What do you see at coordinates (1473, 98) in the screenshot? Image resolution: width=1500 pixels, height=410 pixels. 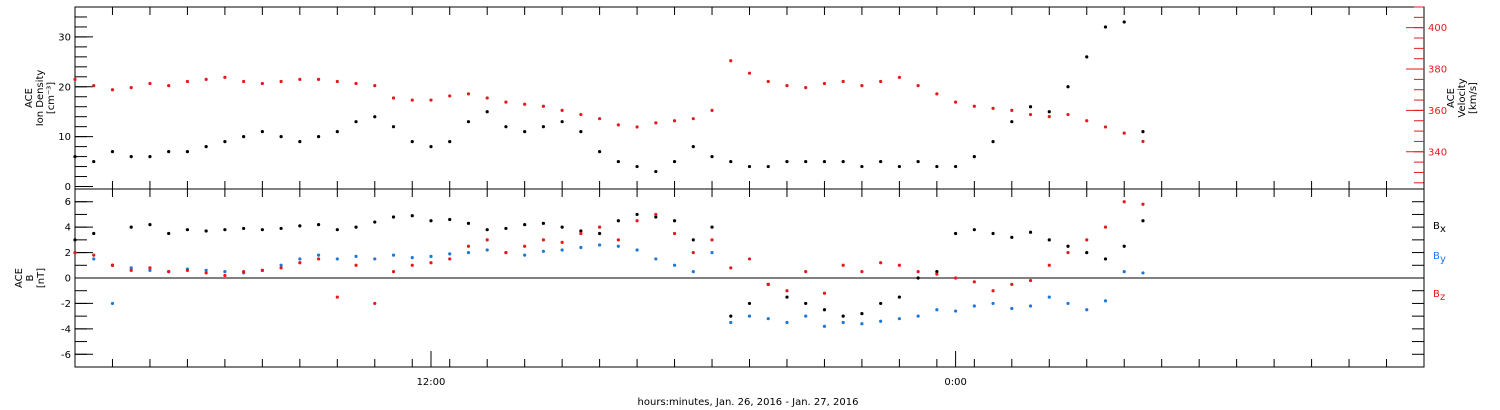 I see `top-right-ylabel-line: [km/s]` at bounding box center [1473, 98].